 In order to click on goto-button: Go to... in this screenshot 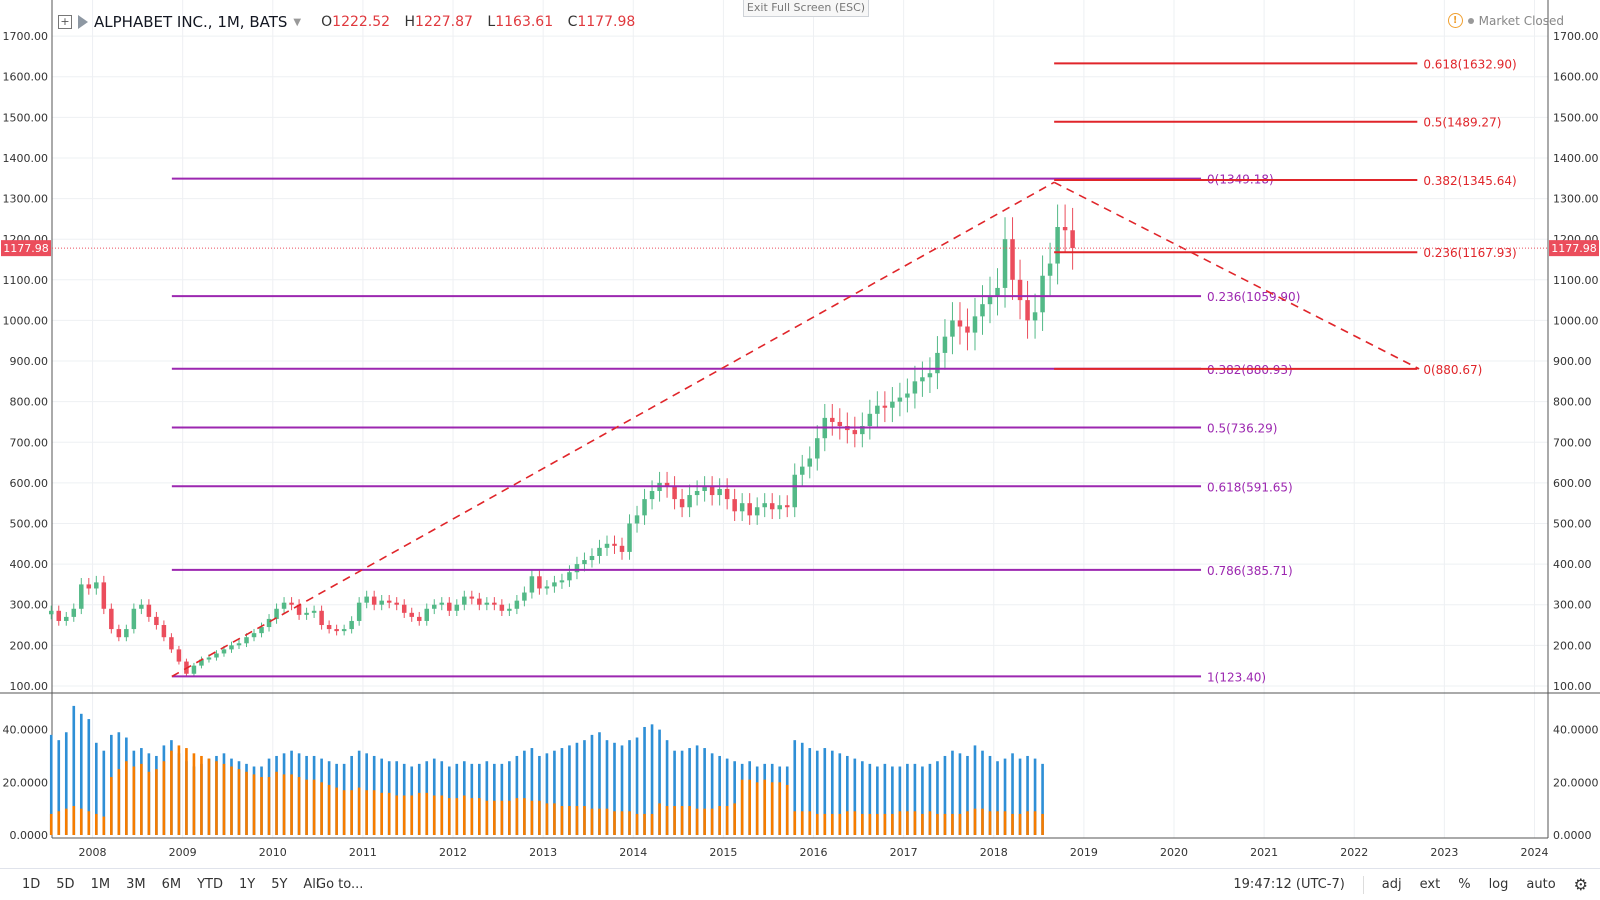, I will do `click(340, 884)`.